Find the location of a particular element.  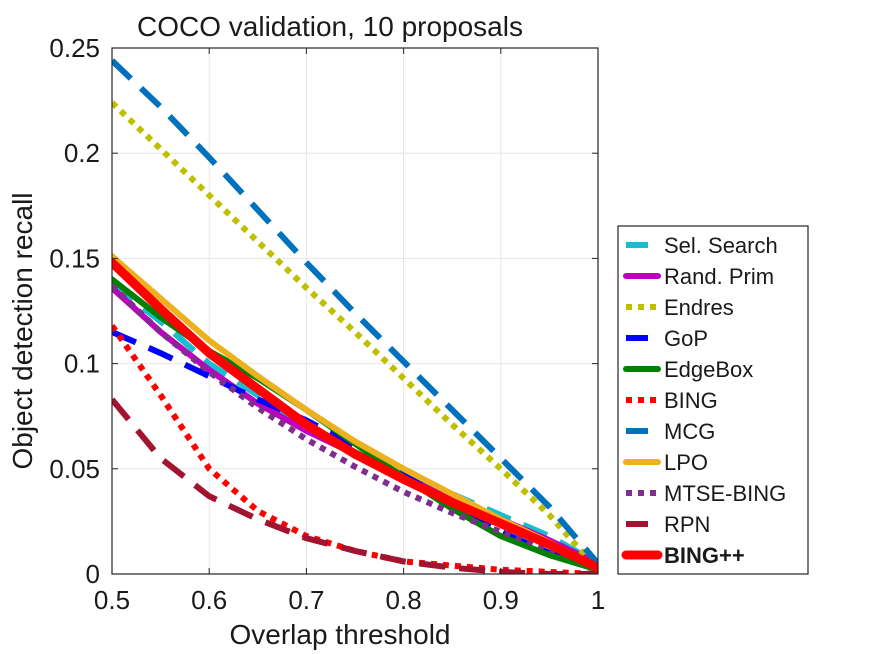

y-tick-label: 0.2 is located at coordinates (82, 153).